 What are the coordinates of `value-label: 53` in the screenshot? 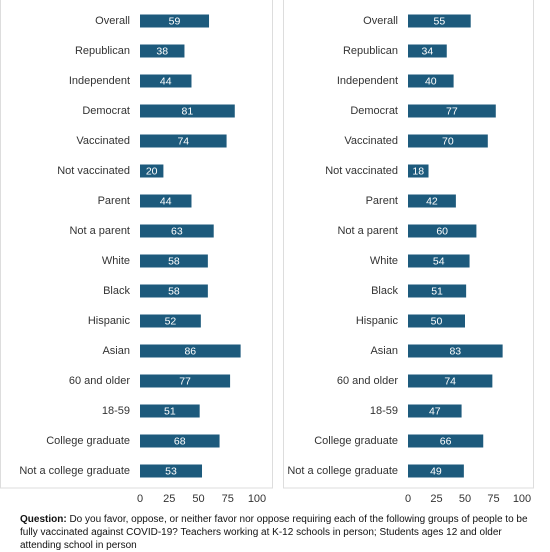 It's located at (171, 471).